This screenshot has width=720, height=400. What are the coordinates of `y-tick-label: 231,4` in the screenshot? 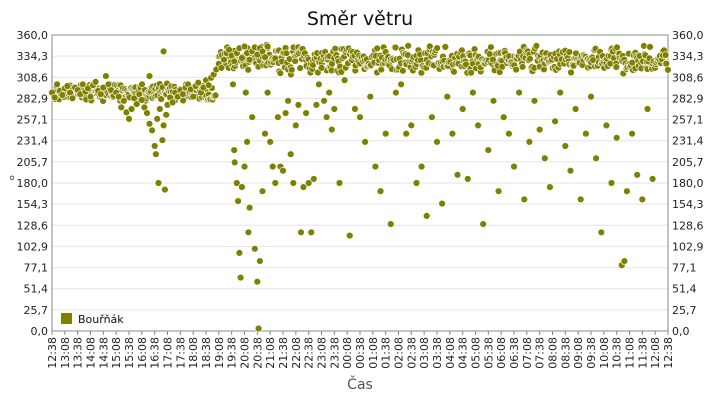 It's located at (33, 141).